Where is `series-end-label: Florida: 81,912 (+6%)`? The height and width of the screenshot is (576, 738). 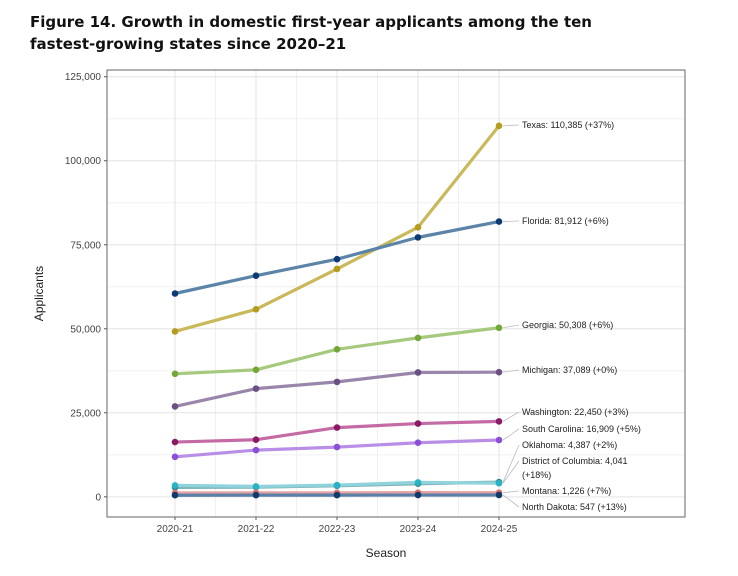
series-end-label: Florida: 81,912 (+6%) is located at coordinates (565, 221).